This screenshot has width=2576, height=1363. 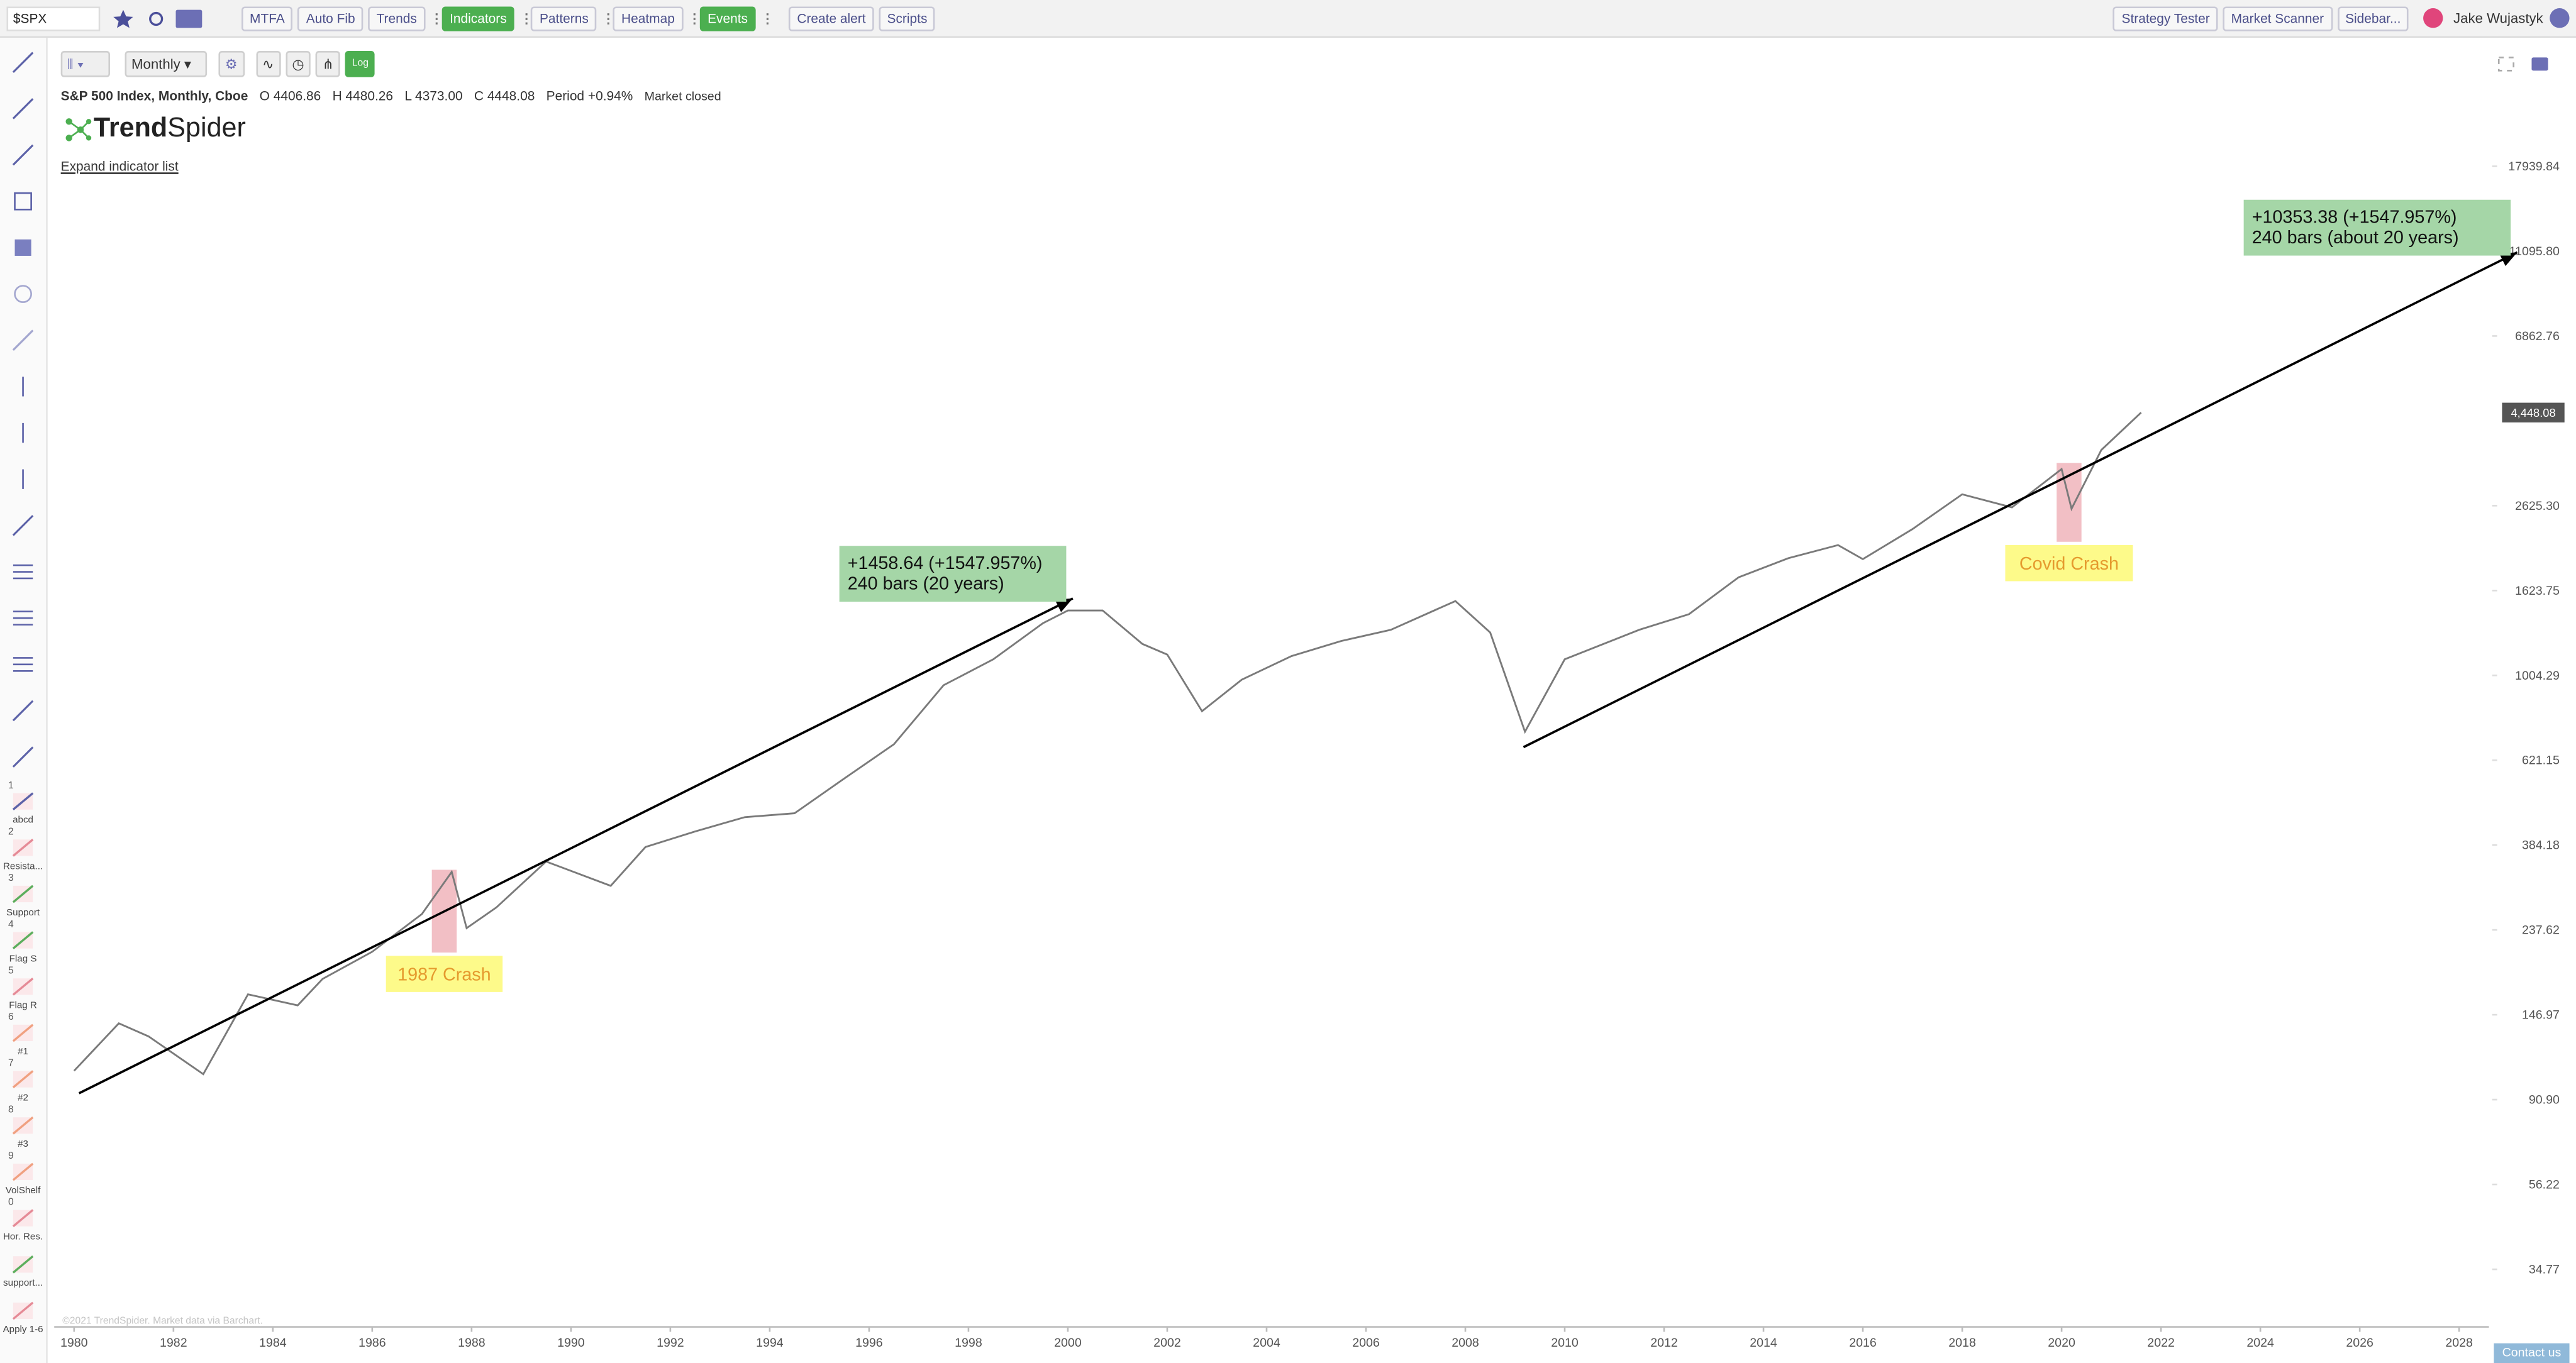 What do you see at coordinates (648, 18) in the screenshot?
I see `toolbar-button: Heatmap` at bounding box center [648, 18].